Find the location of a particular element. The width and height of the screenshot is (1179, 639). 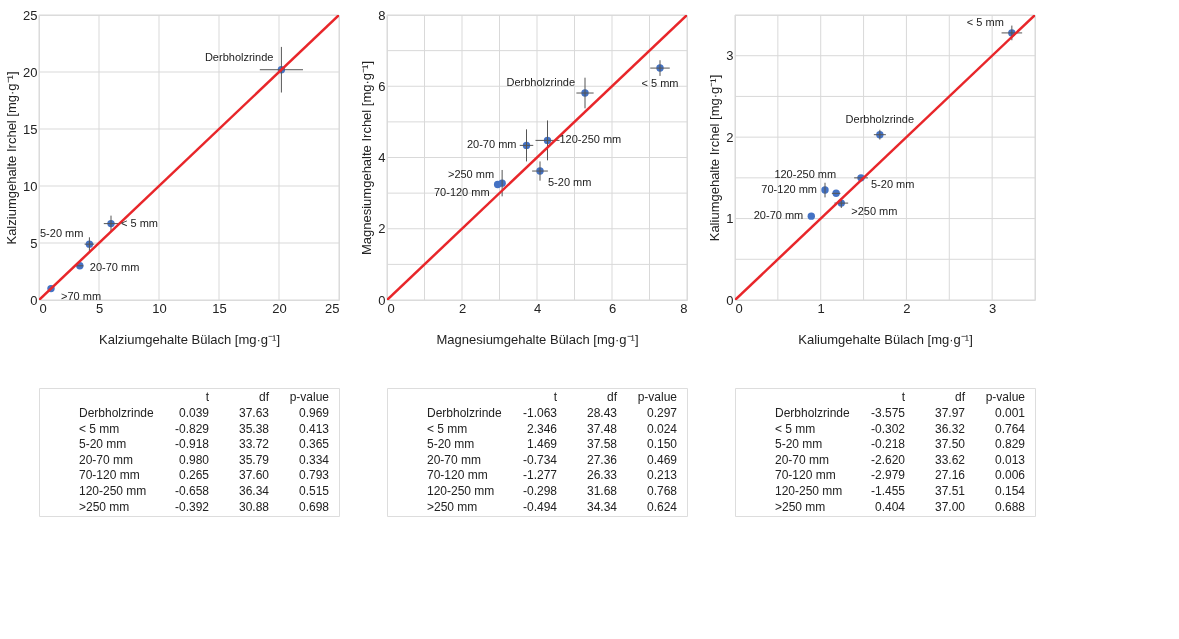

y-tick-label: 5 is located at coordinates (34, 243).